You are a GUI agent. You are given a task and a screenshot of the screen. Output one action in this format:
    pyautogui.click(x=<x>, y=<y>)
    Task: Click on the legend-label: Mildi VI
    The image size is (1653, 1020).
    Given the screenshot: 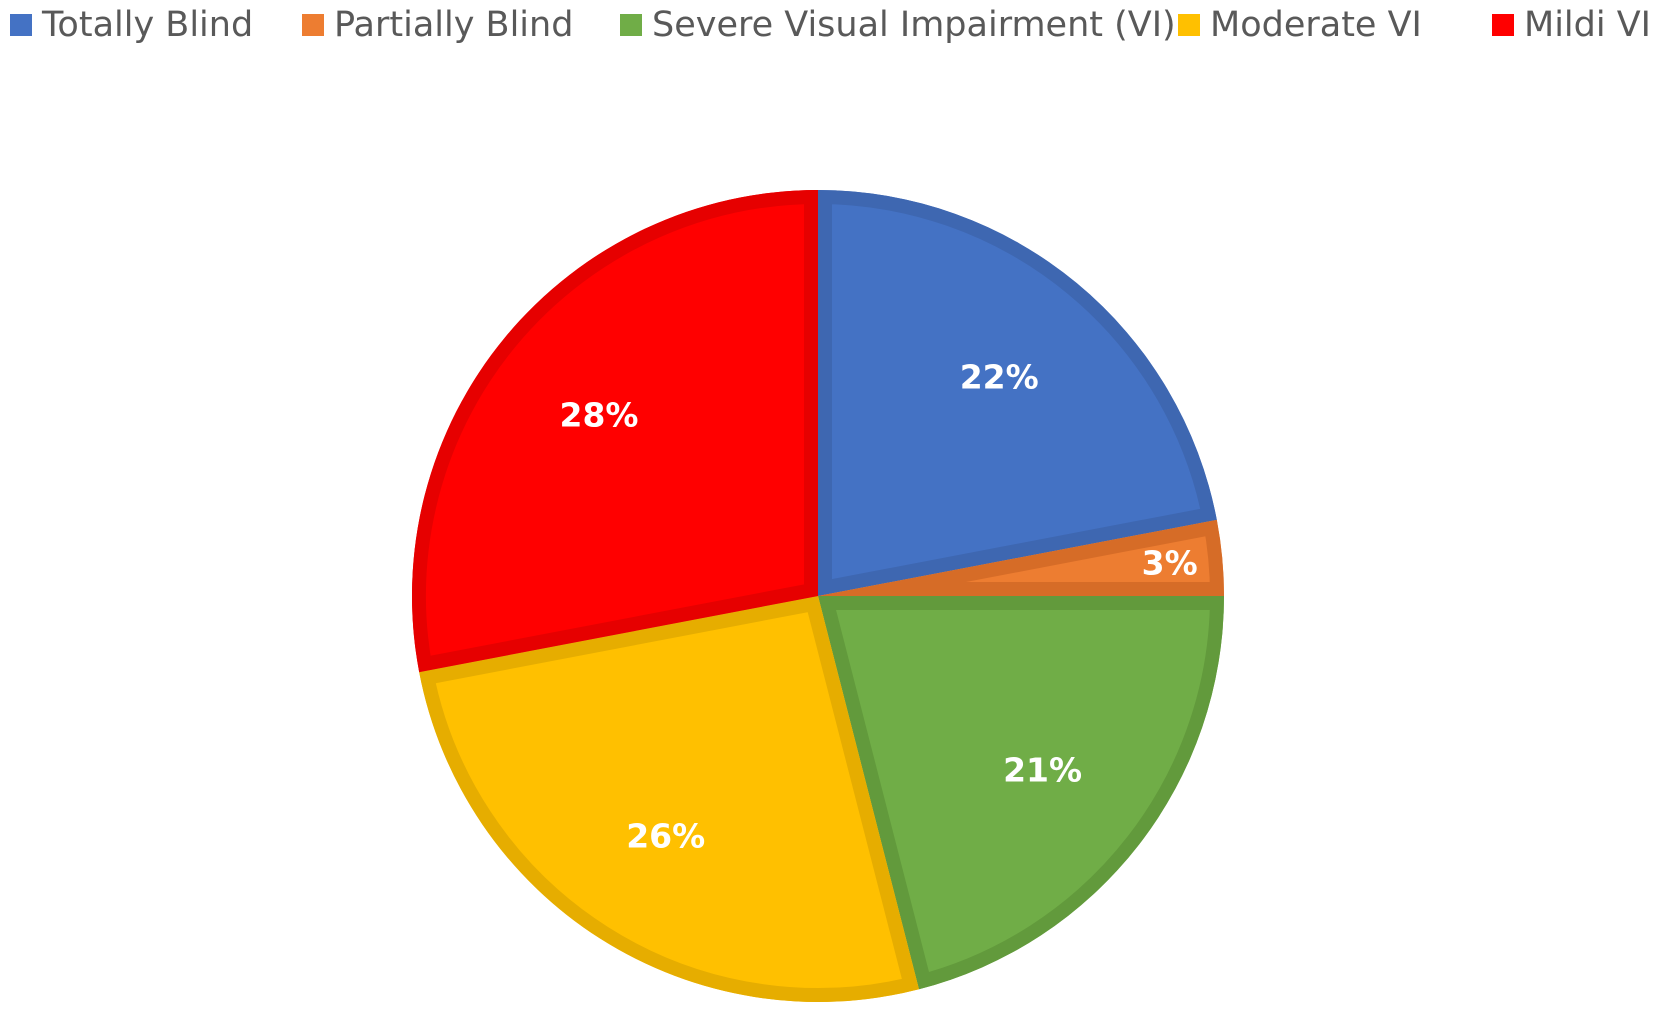 What is the action you would take?
    pyautogui.click(x=1587, y=25)
    